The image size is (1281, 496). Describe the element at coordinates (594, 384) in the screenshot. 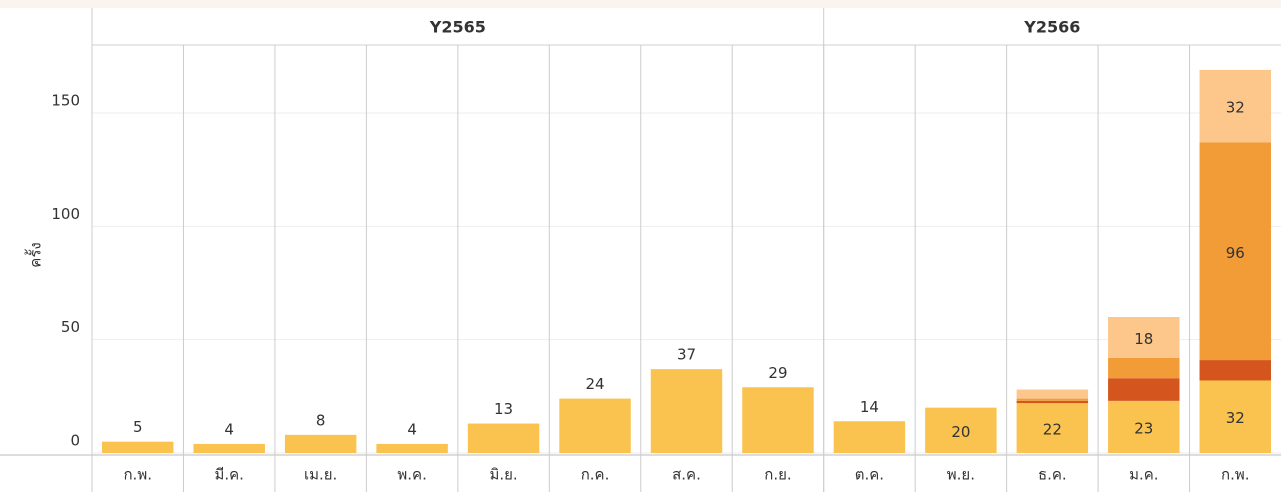

I see `data-label: 24` at that location.